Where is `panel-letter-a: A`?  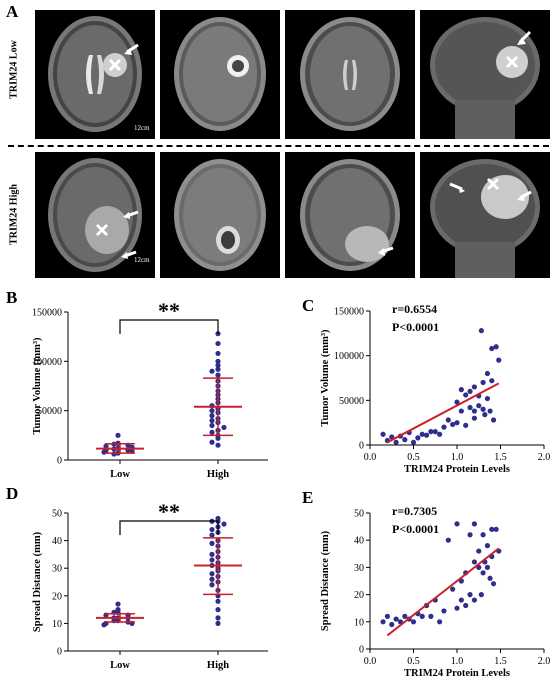 panel-letter-a: A is located at coordinates (12, 11).